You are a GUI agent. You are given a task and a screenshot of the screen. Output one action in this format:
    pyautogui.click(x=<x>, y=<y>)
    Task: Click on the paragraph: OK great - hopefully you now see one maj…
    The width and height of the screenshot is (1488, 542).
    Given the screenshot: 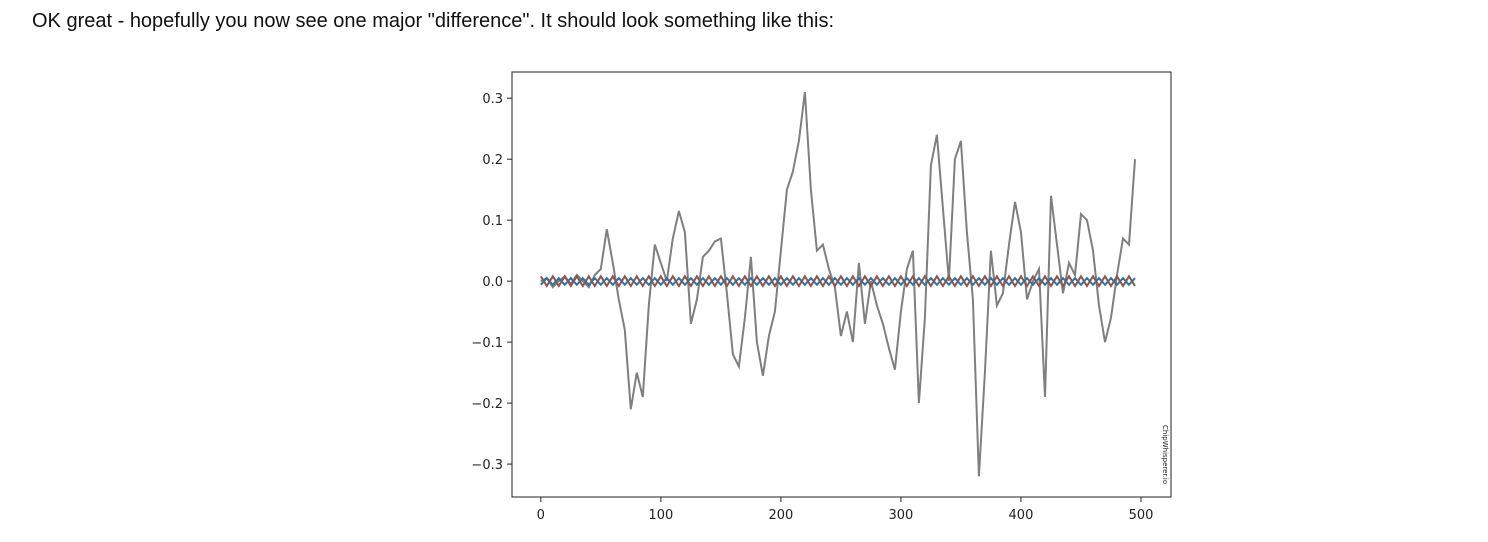 What is the action you would take?
    pyautogui.click(x=433, y=21)
    